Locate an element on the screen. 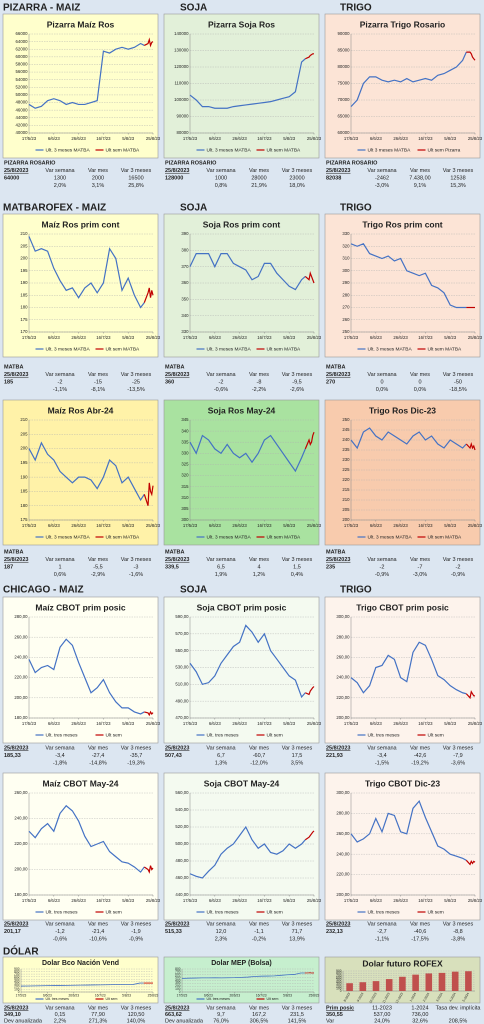 This screenshot has width=484, height=1024. y-tick-label: 280,00 is located at coordinates (21, 616).